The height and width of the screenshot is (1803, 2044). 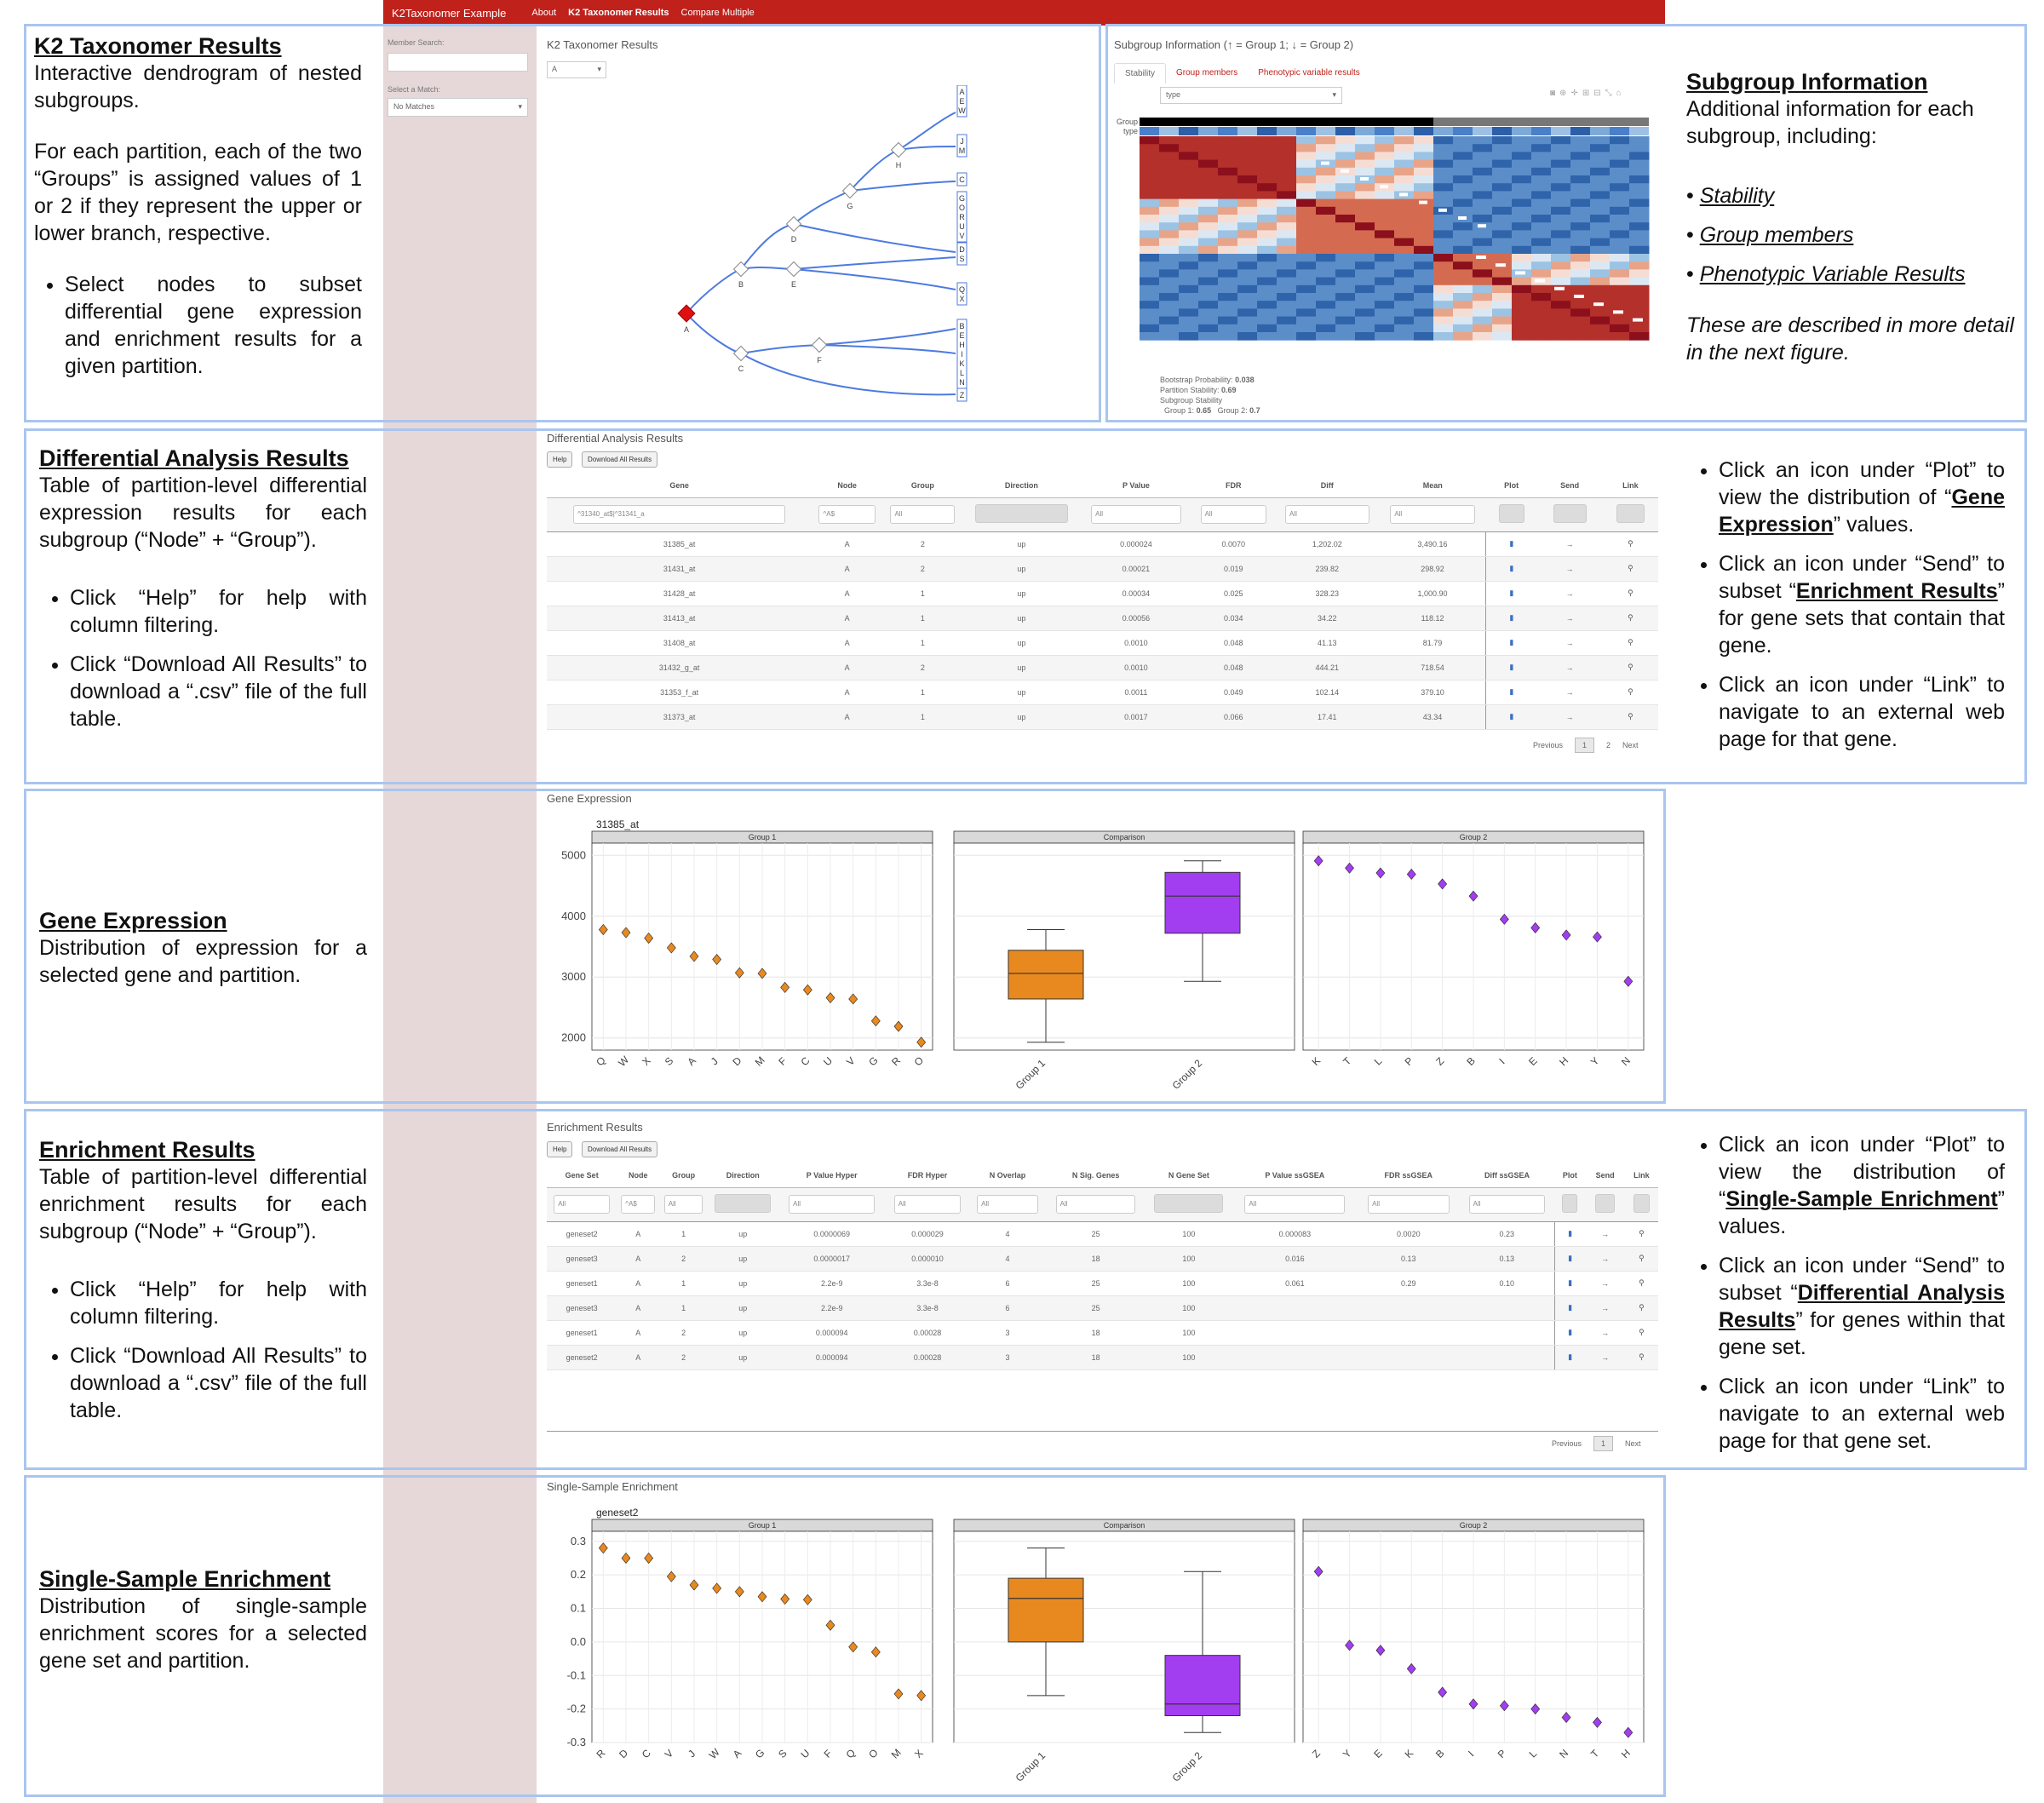 I want to click on column-header: P Value ssGSEA, so click(x=1295, y=1176).